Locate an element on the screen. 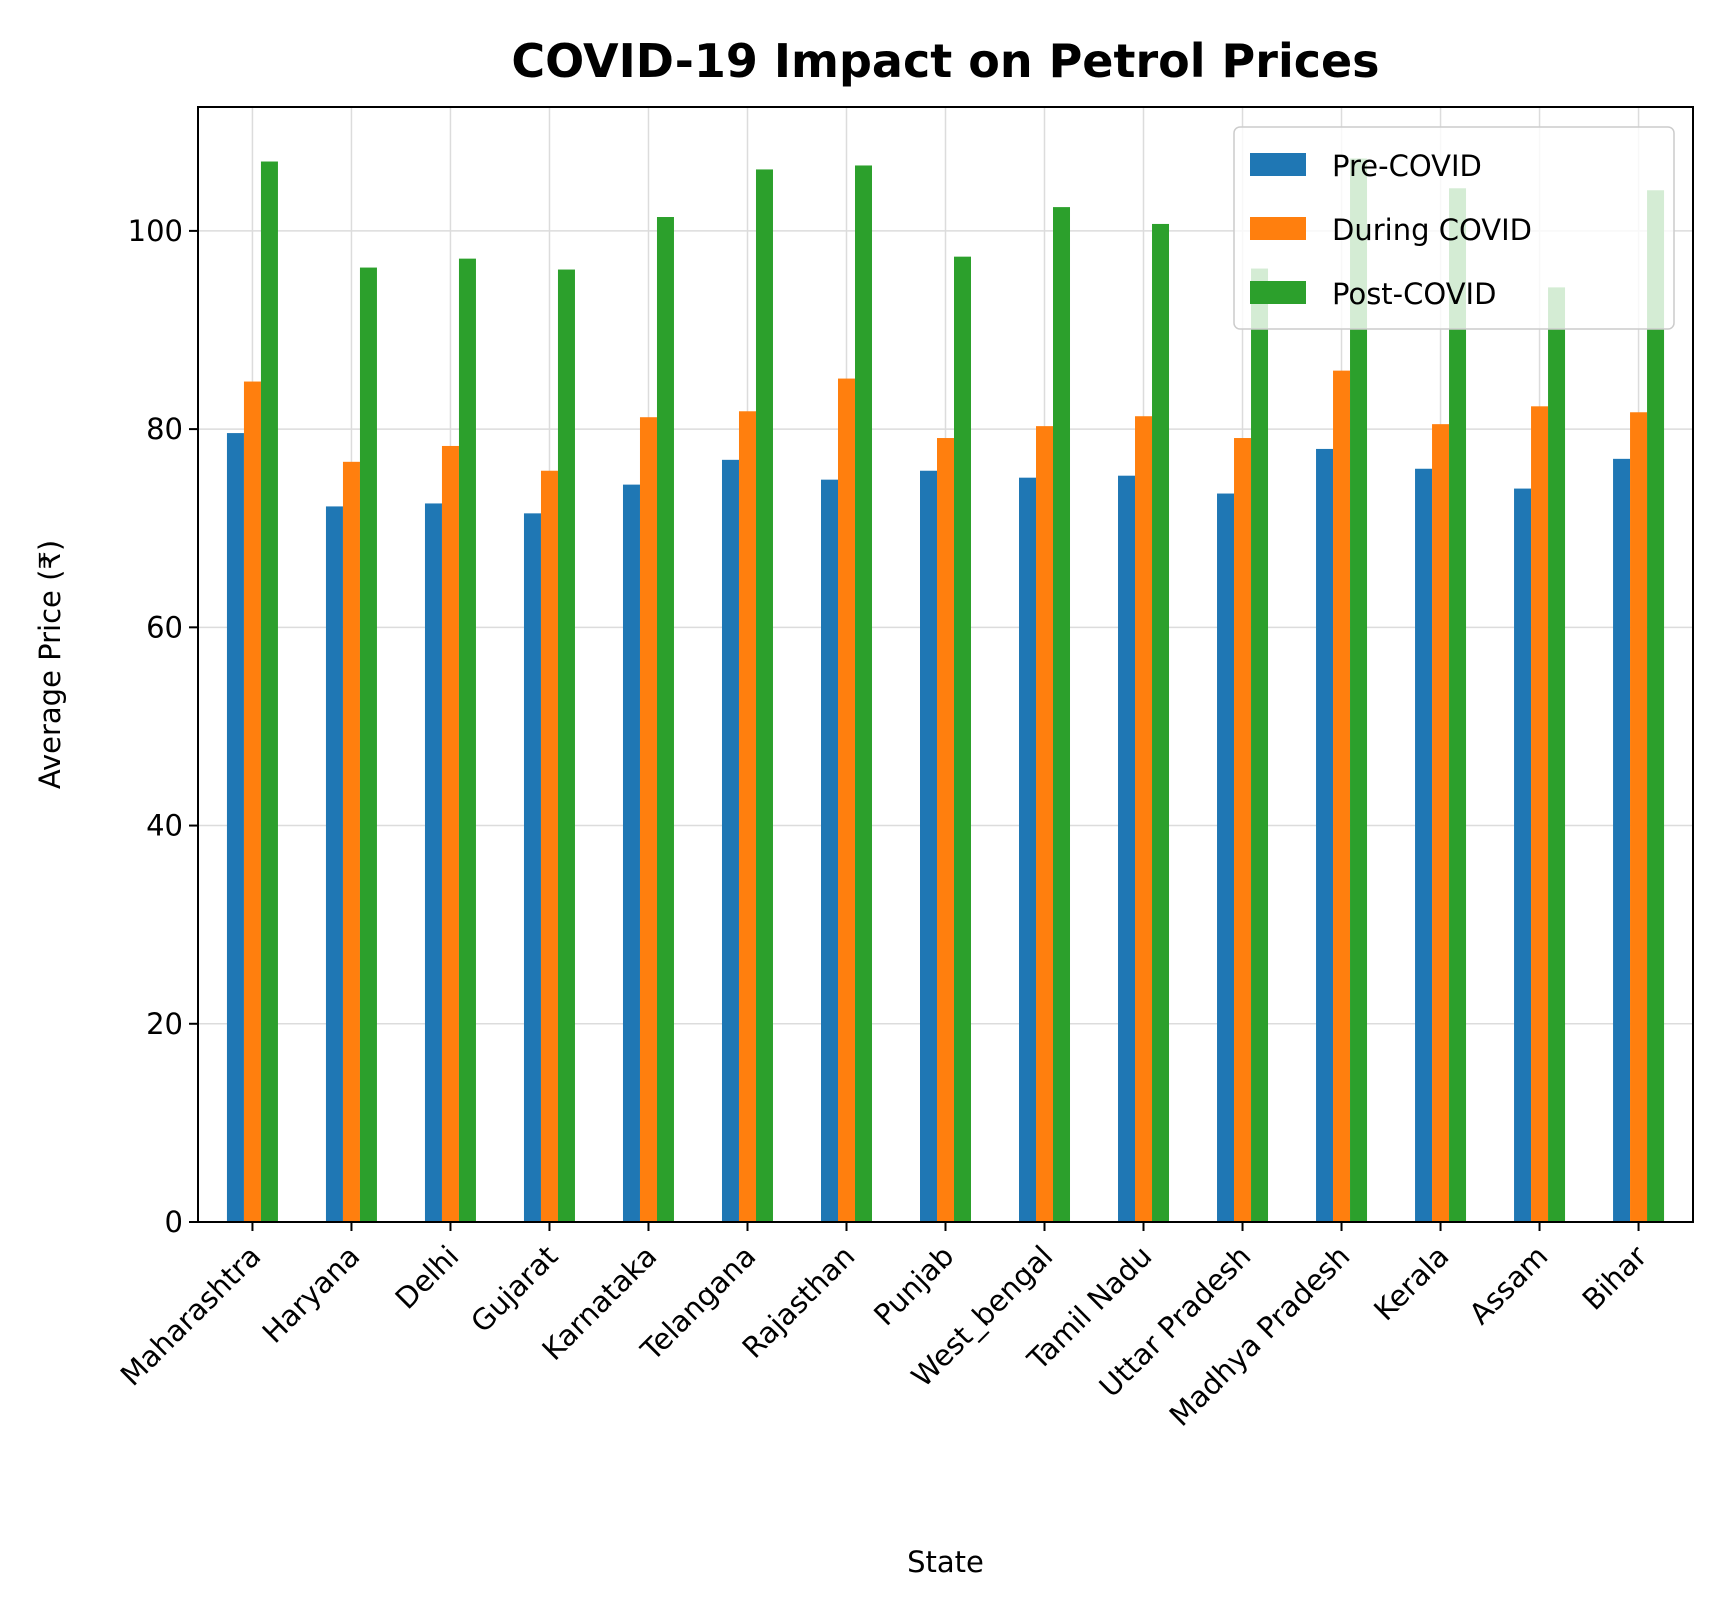  y-tick-label: 0 is located at coordinates (174, 1222).